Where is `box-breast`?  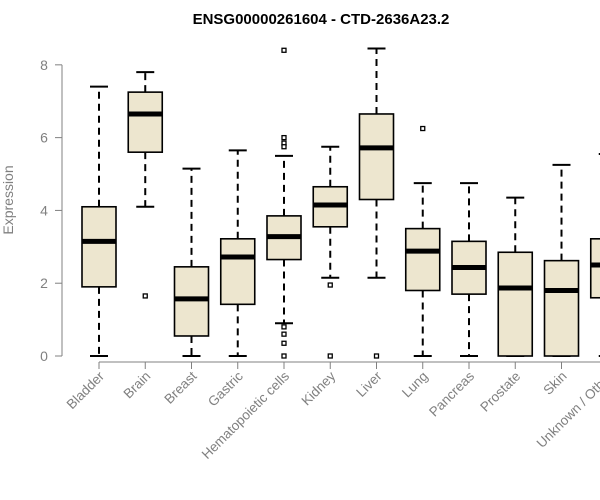 box-breast is located at coordinates (191, 262).